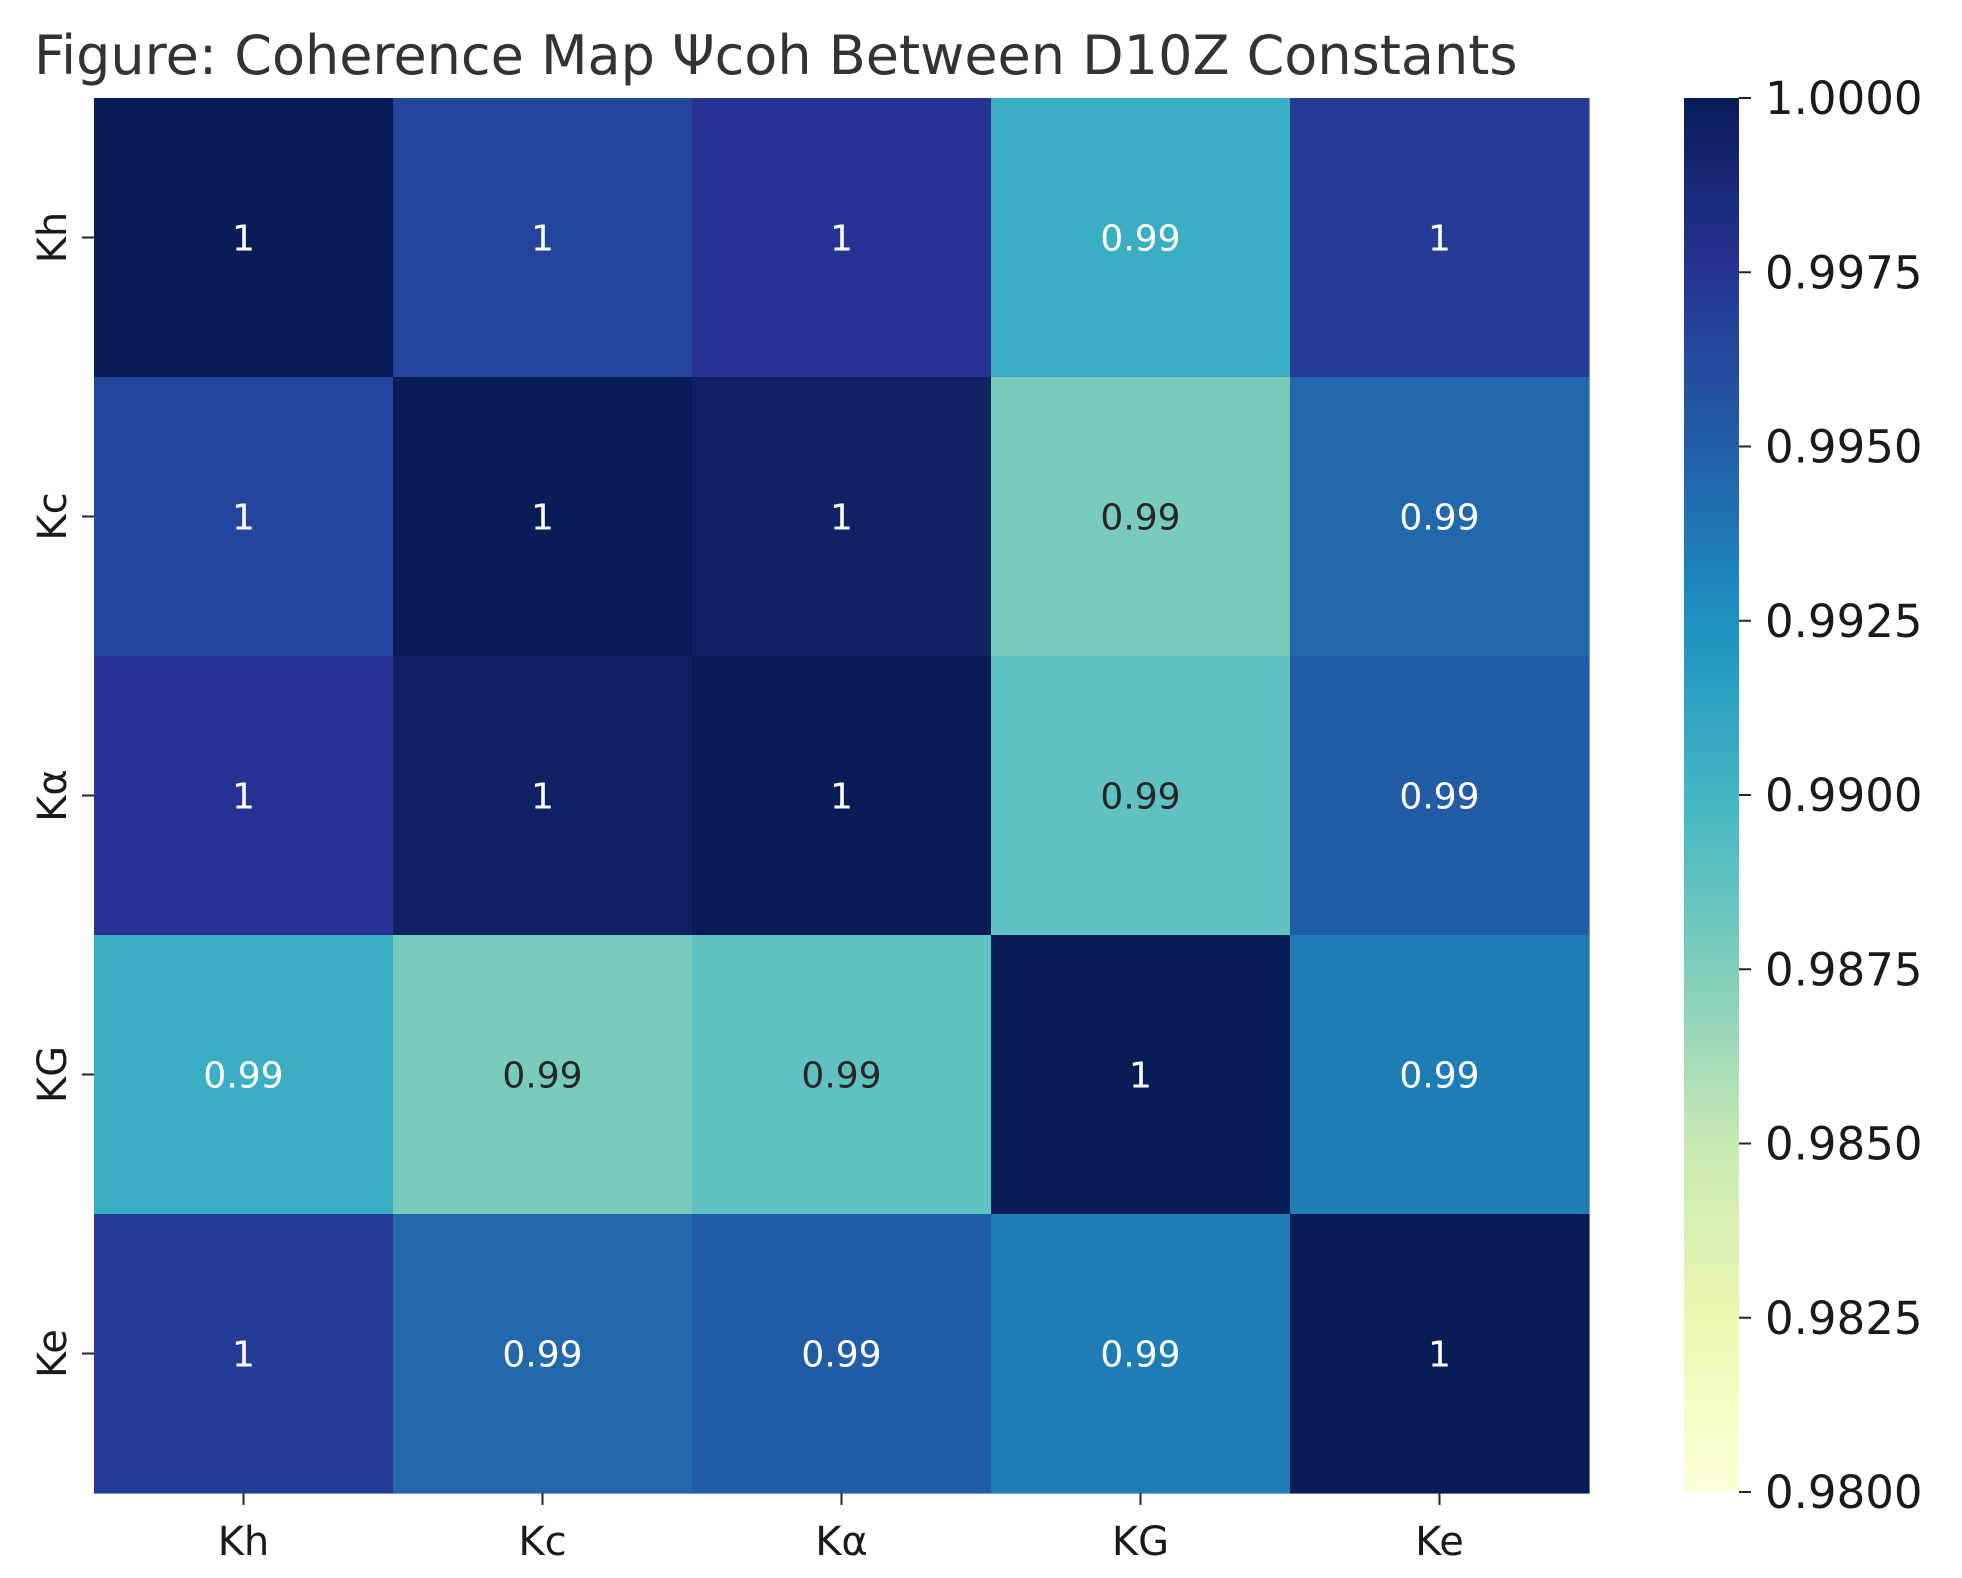 This screenshot has width=1962, height=1578. What do you see at coordinates (1843, 969) in the screenshot?
I see `colorbar-tick-label-3: 0.9875` at bounding box center [1843, 969].